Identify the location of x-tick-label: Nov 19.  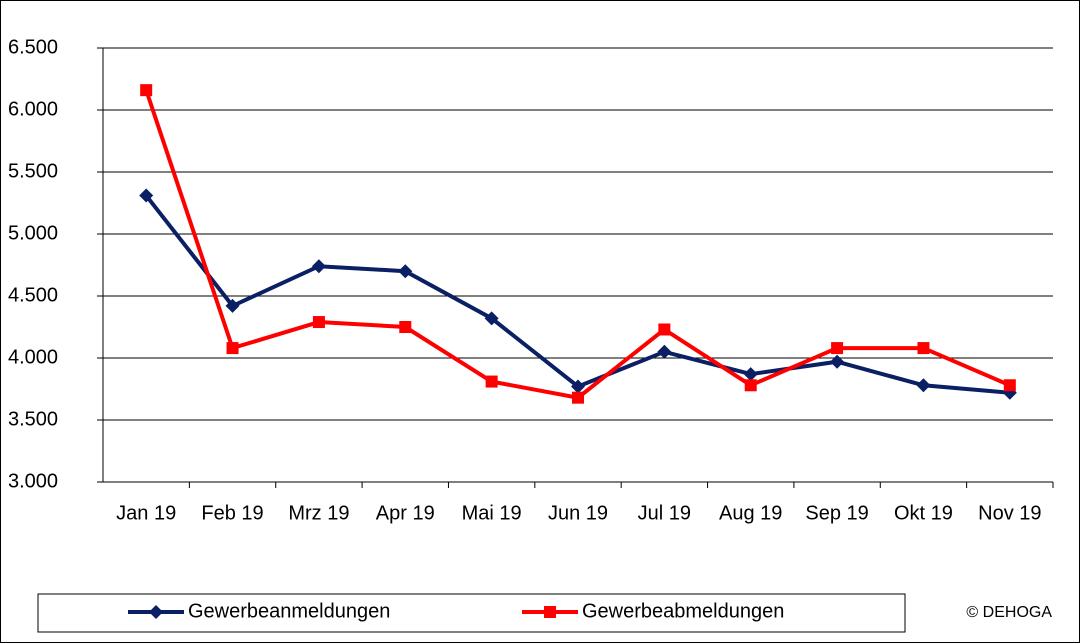
(1009, 513).